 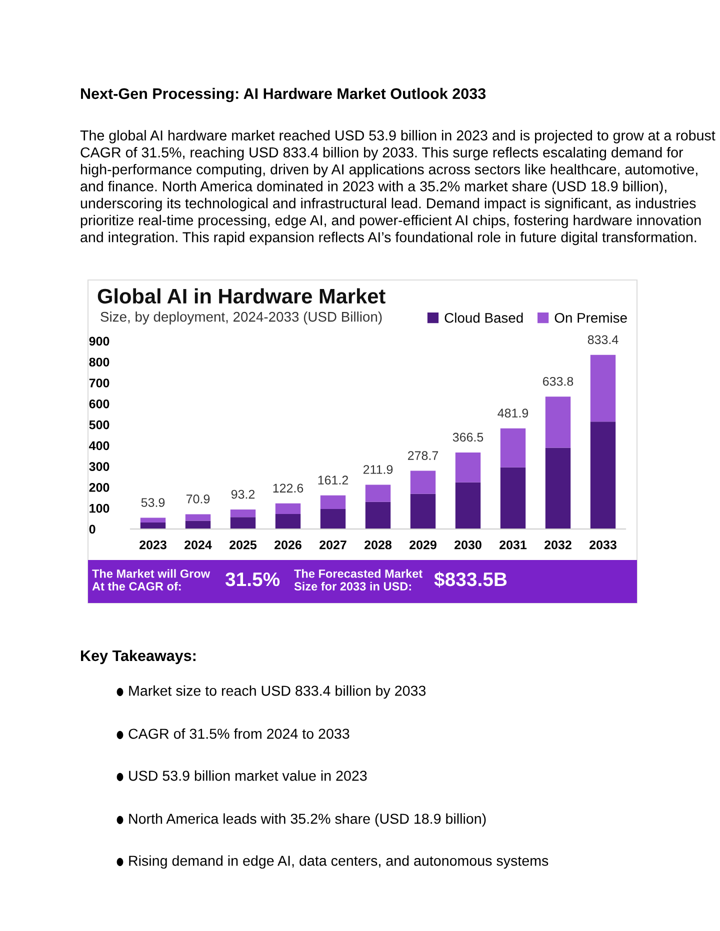 I want to click on y-tick-label: 500, so click(x=99, y=425).